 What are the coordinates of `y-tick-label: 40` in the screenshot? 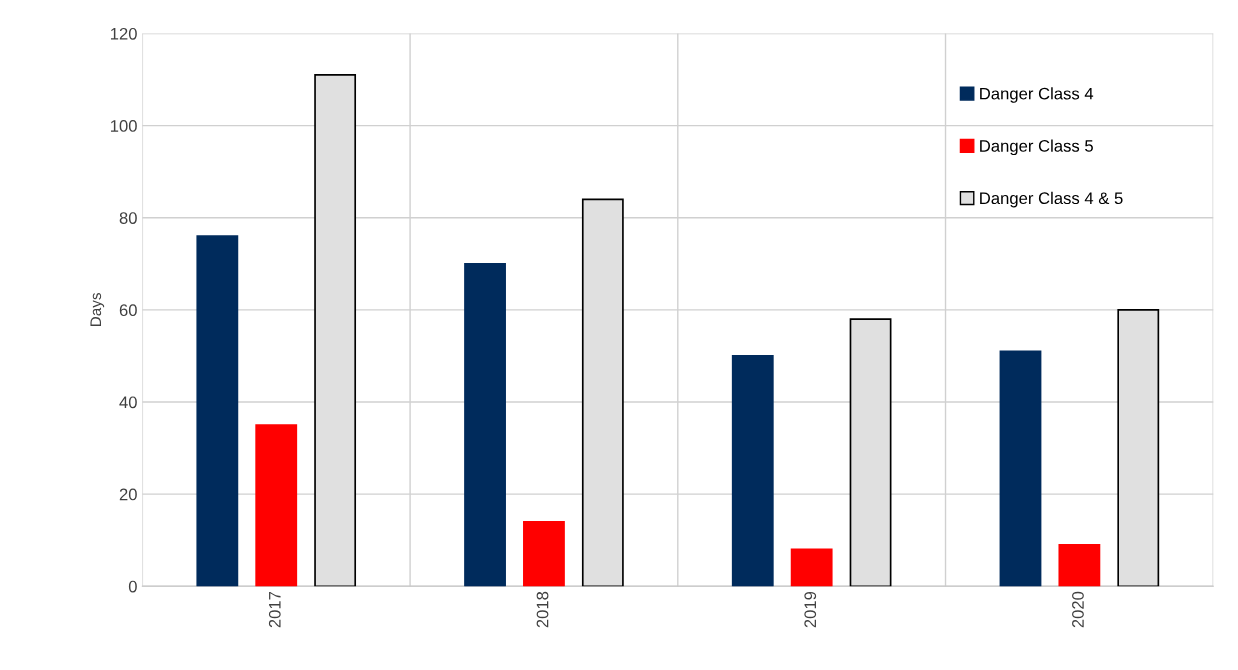 It's located at (128, 402).